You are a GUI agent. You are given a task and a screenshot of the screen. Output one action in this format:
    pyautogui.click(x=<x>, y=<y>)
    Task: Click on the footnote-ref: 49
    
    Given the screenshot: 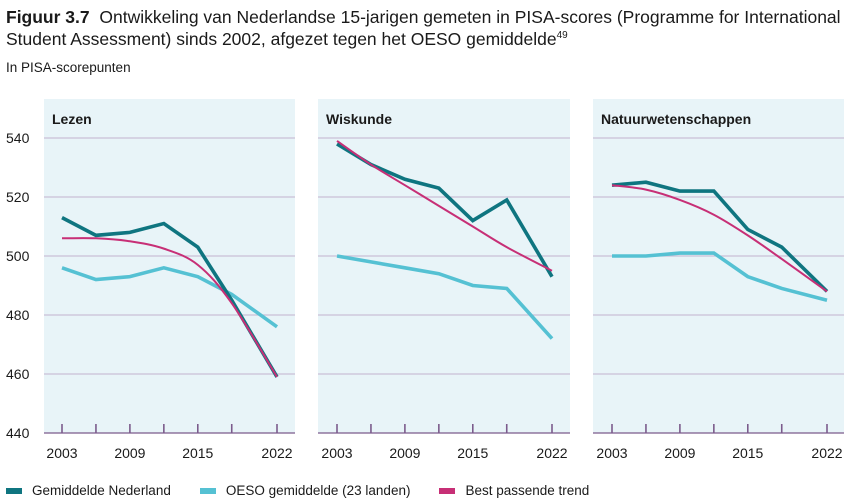 What is the action you would take?
    pyautogui.click(x=562, y=35)
    